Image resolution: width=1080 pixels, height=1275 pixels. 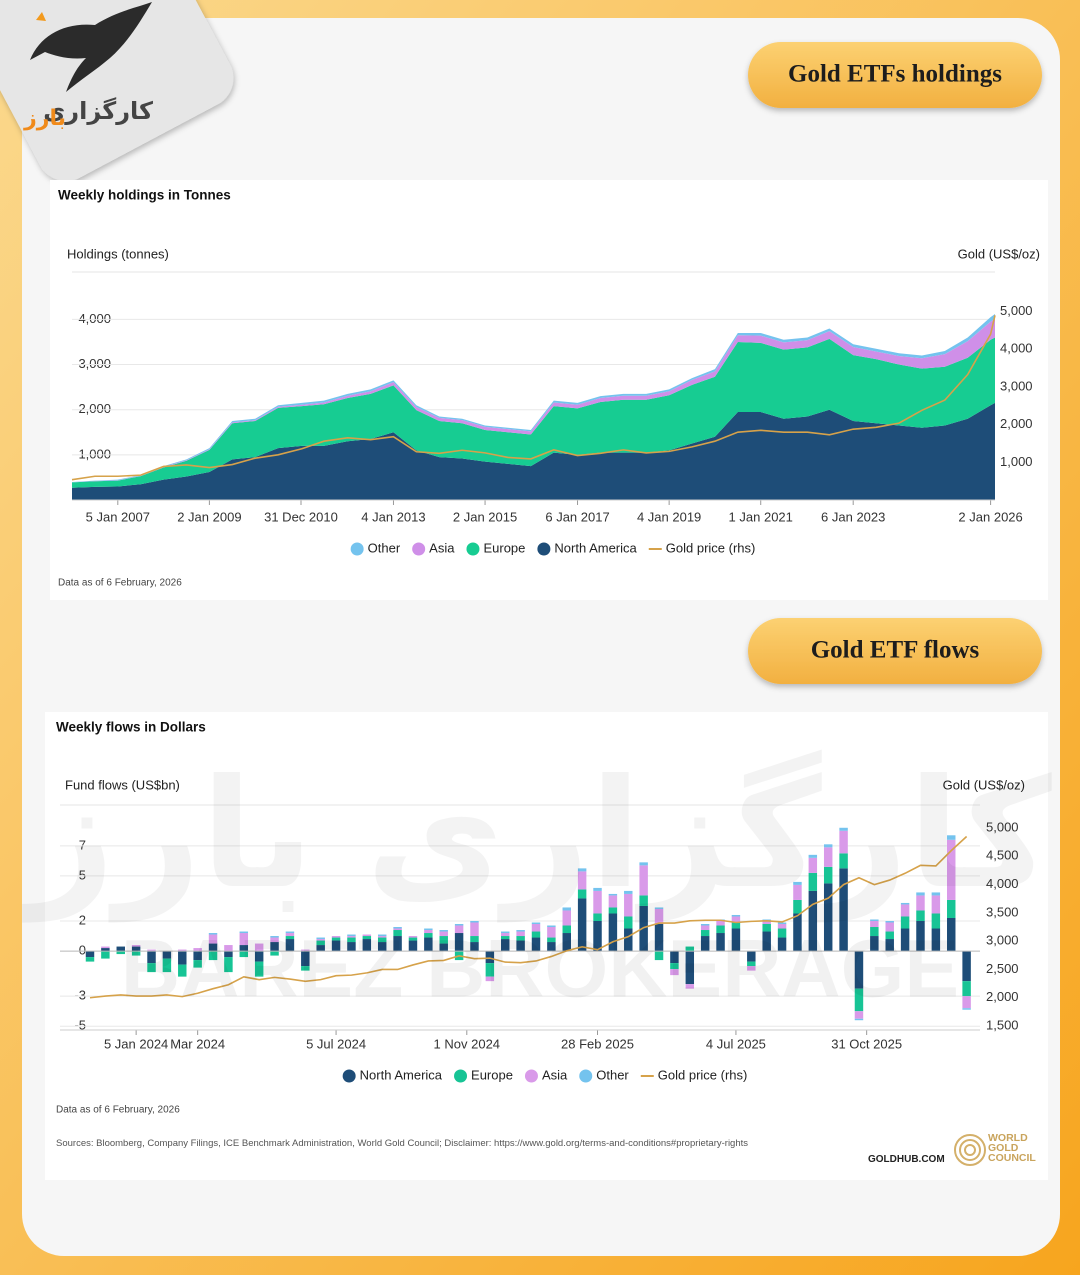 I want to click on y2-axis-label: Gold (US$/oz), so click(x=984, y=784).